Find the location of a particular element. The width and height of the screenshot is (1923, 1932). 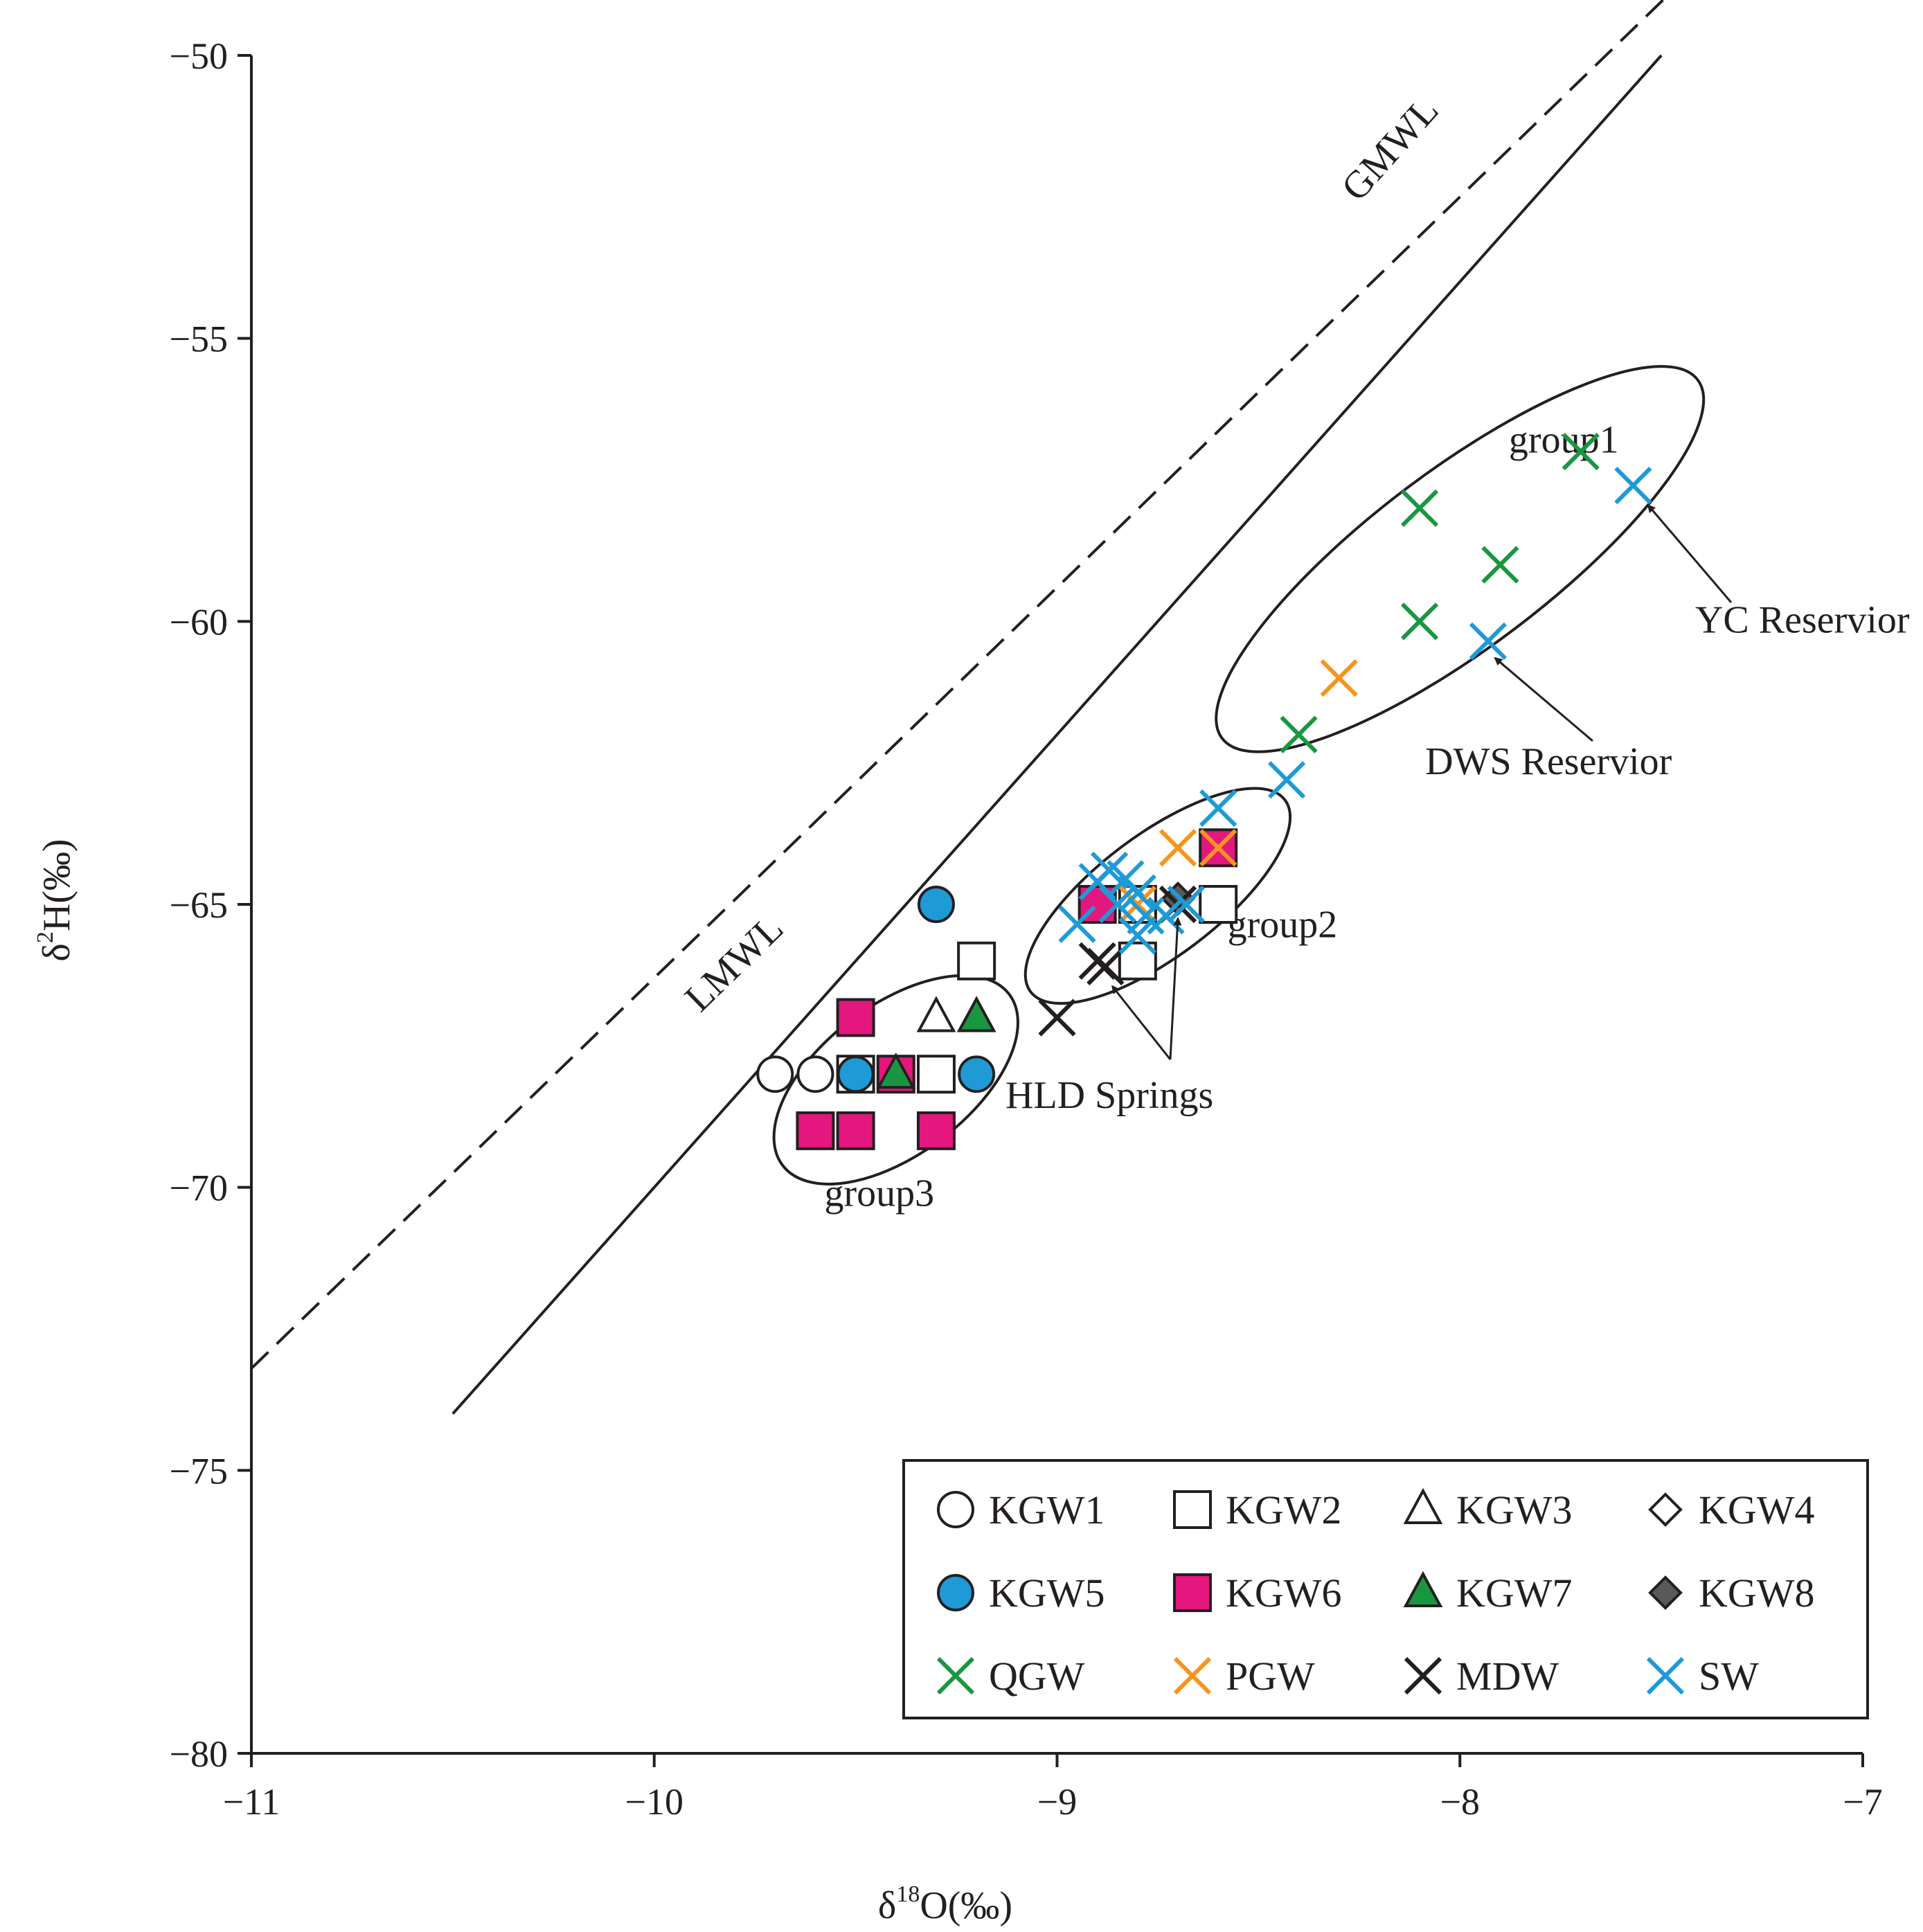

yc-reservior-label: YC Reservior is located at coordinates (1802, 620).